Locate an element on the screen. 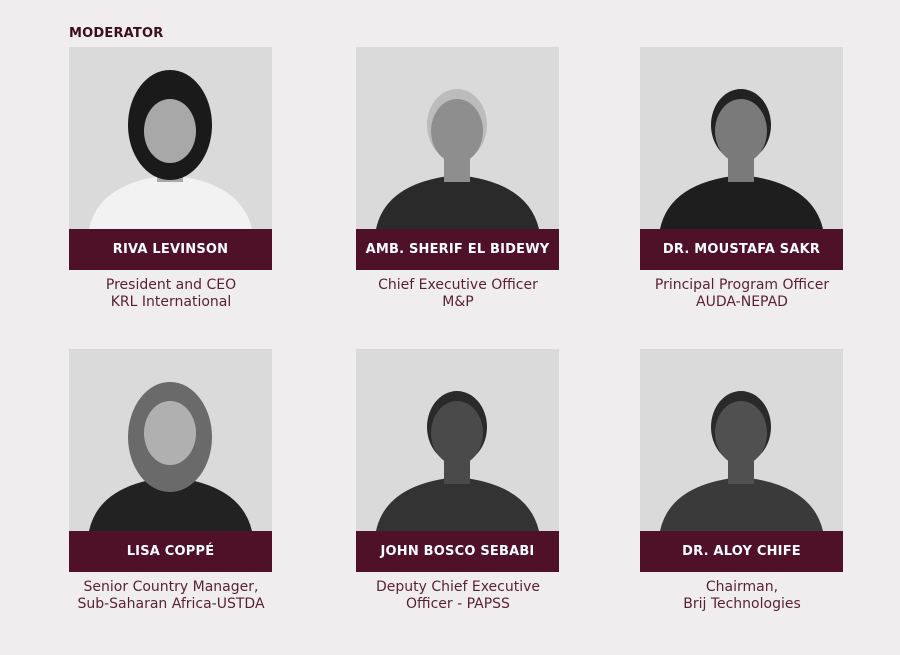  section-label-moderator: MODERATOR is located at coordinates (116, 33).